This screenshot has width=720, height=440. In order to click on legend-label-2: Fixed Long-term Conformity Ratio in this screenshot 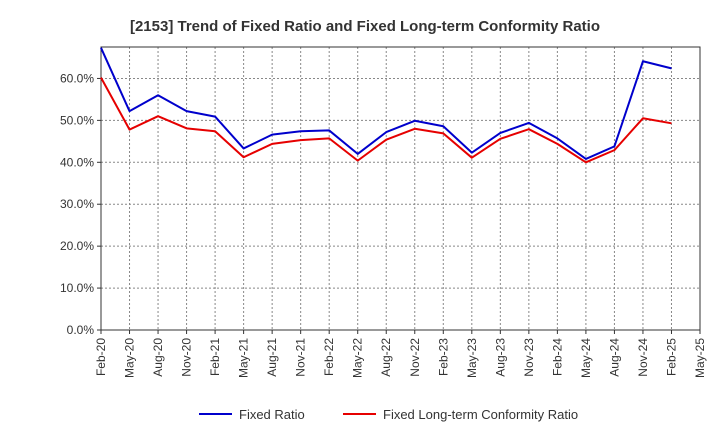, I will do `click(480, 414)`.